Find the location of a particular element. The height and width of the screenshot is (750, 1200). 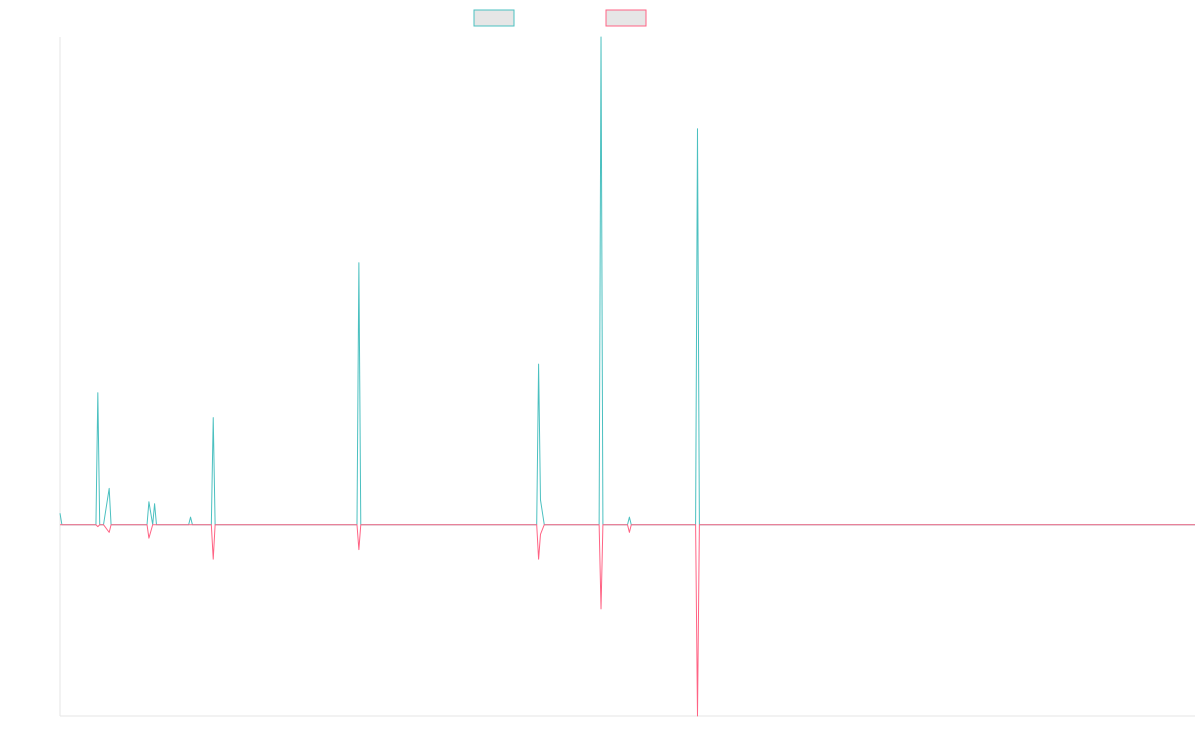

chart-legend is located at coordinates (560, 18).